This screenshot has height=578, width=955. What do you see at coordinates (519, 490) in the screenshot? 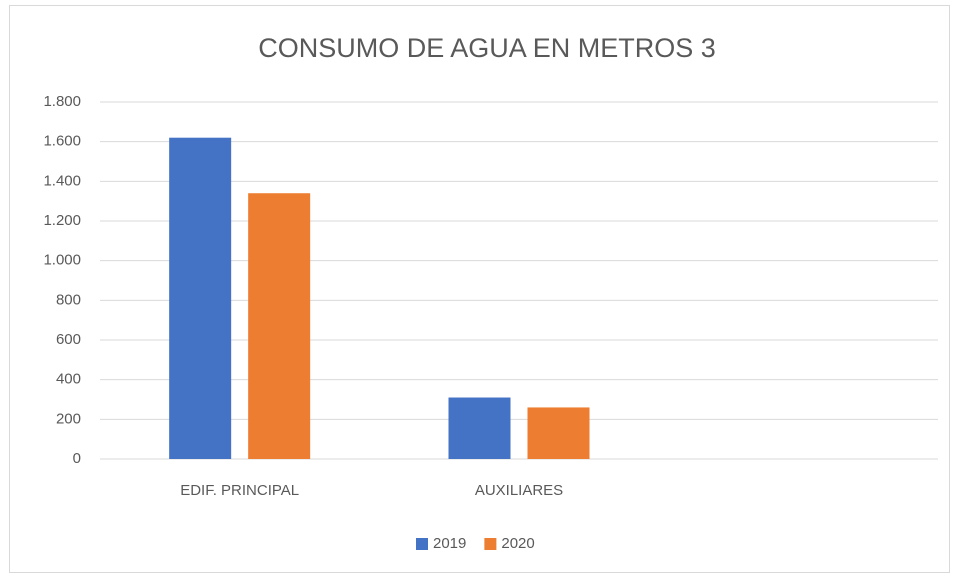
I see `x-tick-label: AUXILIARES` at bounding box center [519, 490].